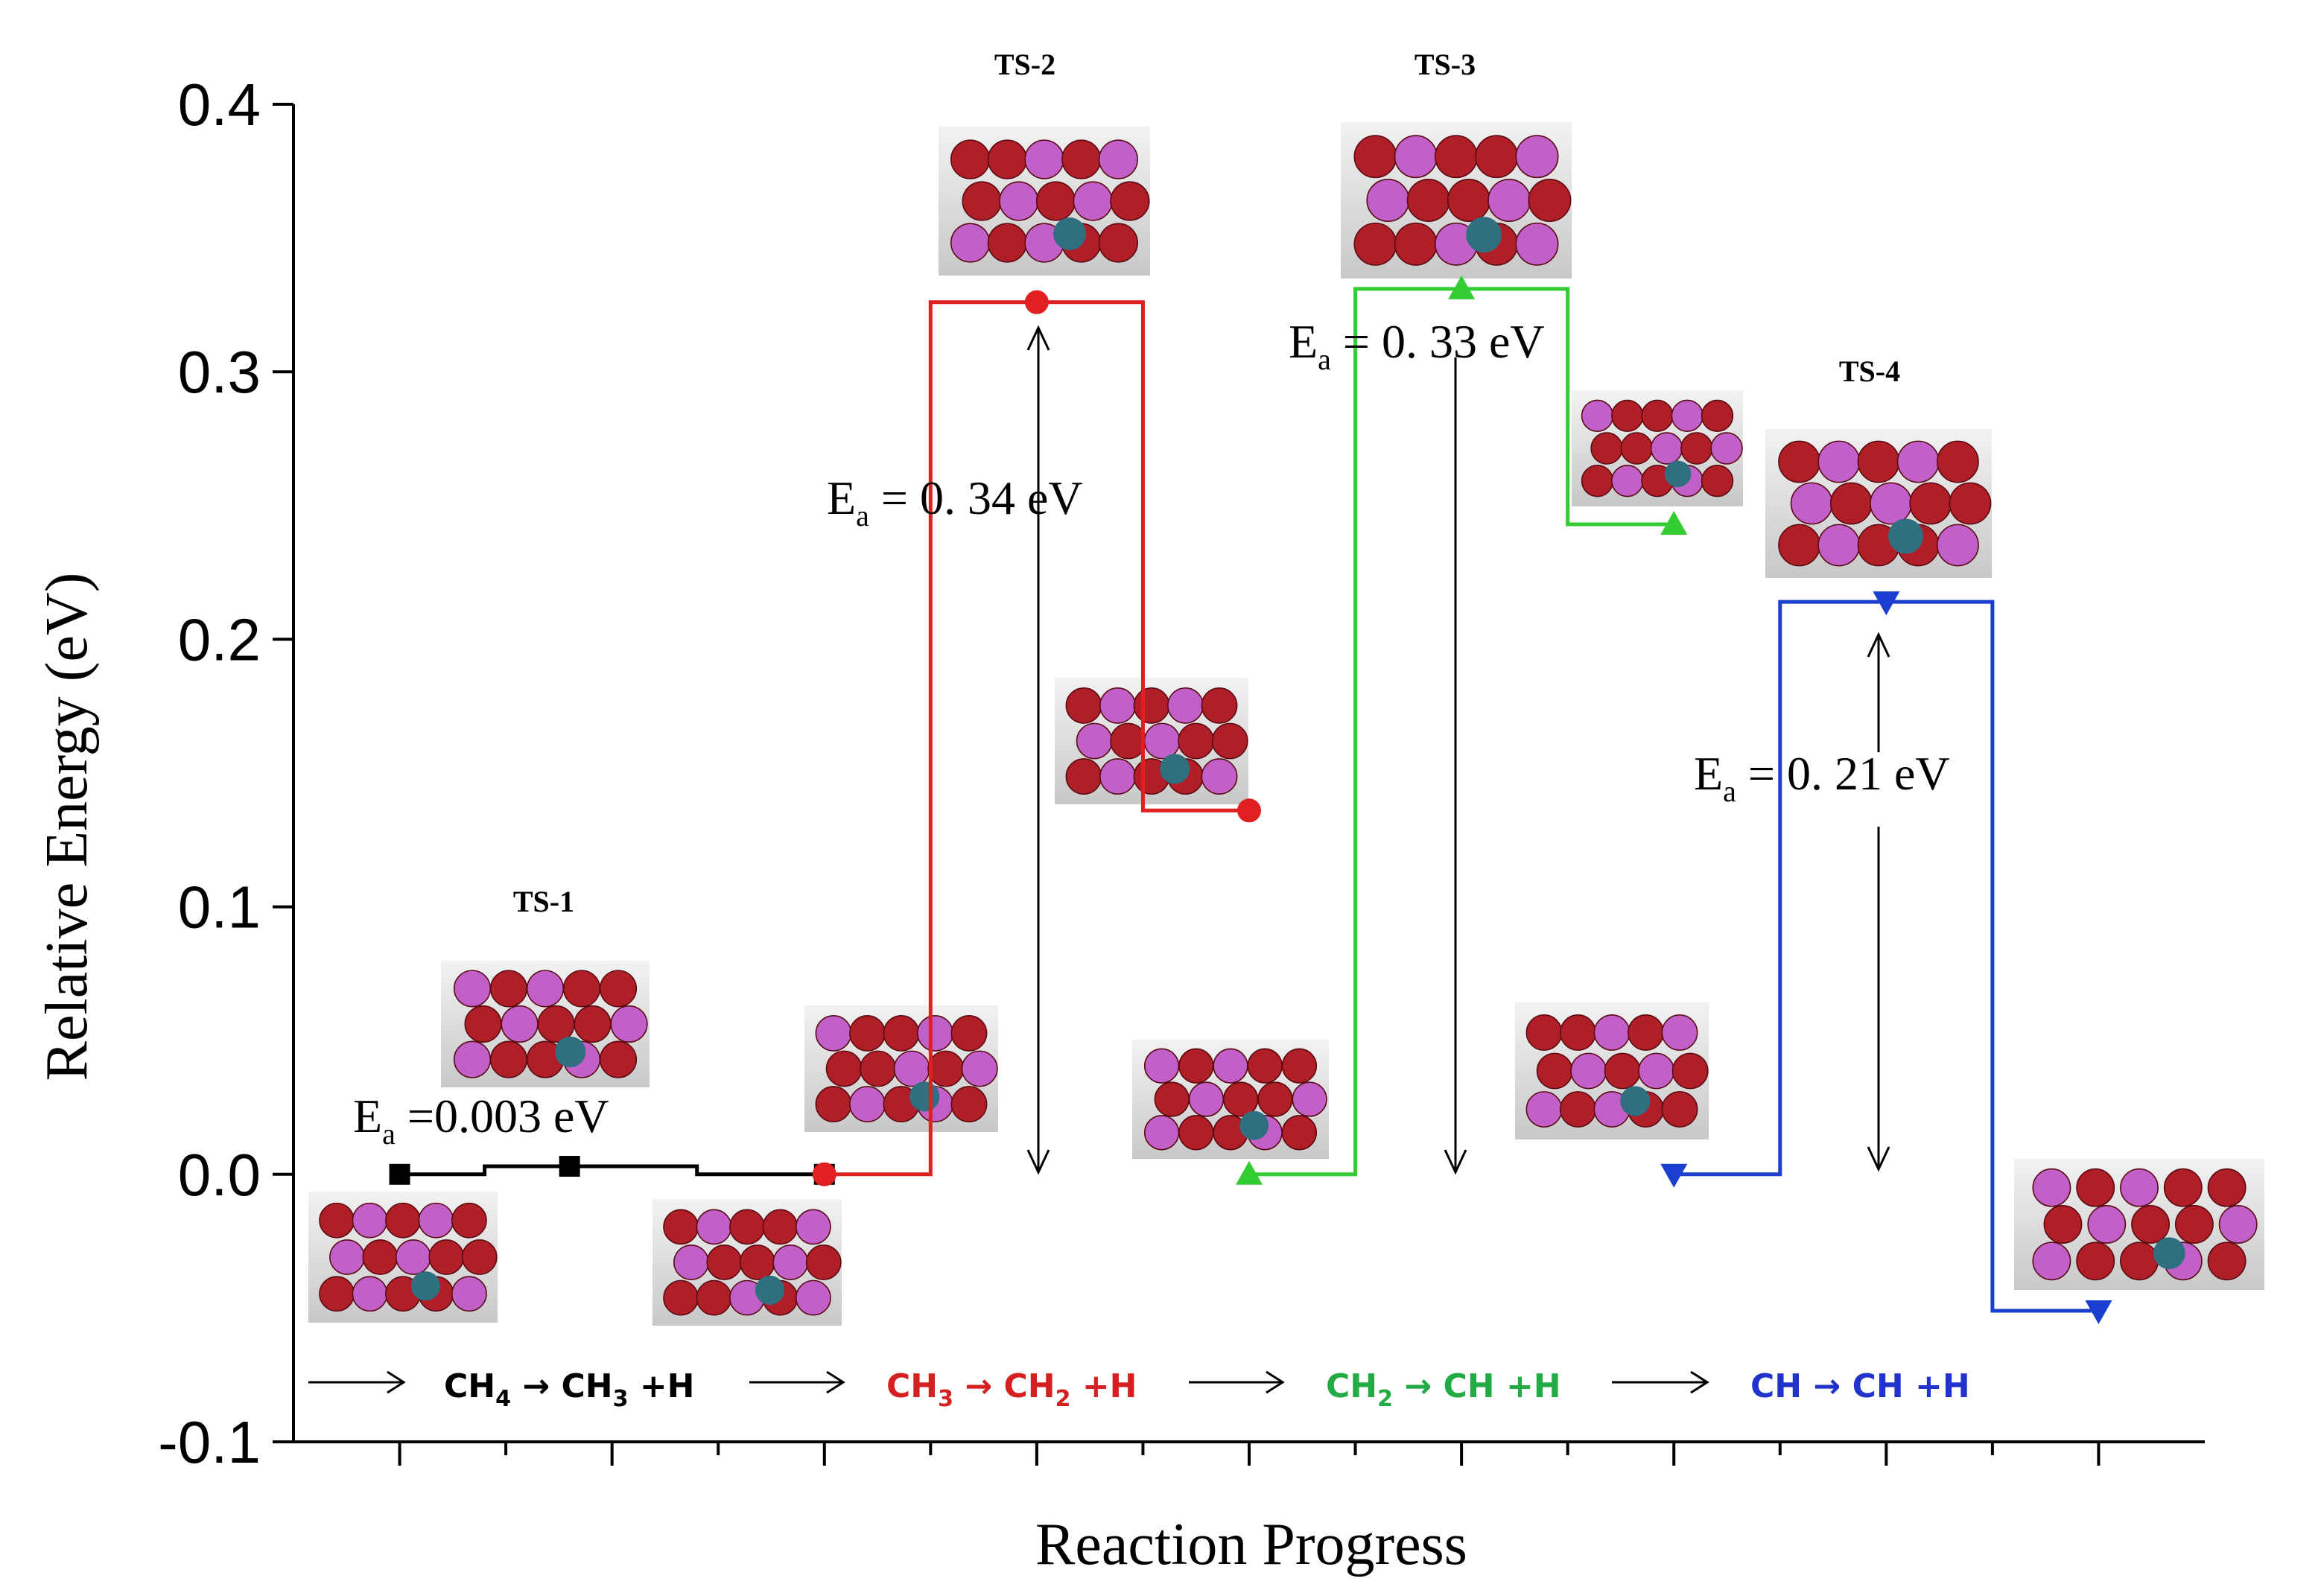  I want to click on ts-label: TS-1, so click(543, 901).